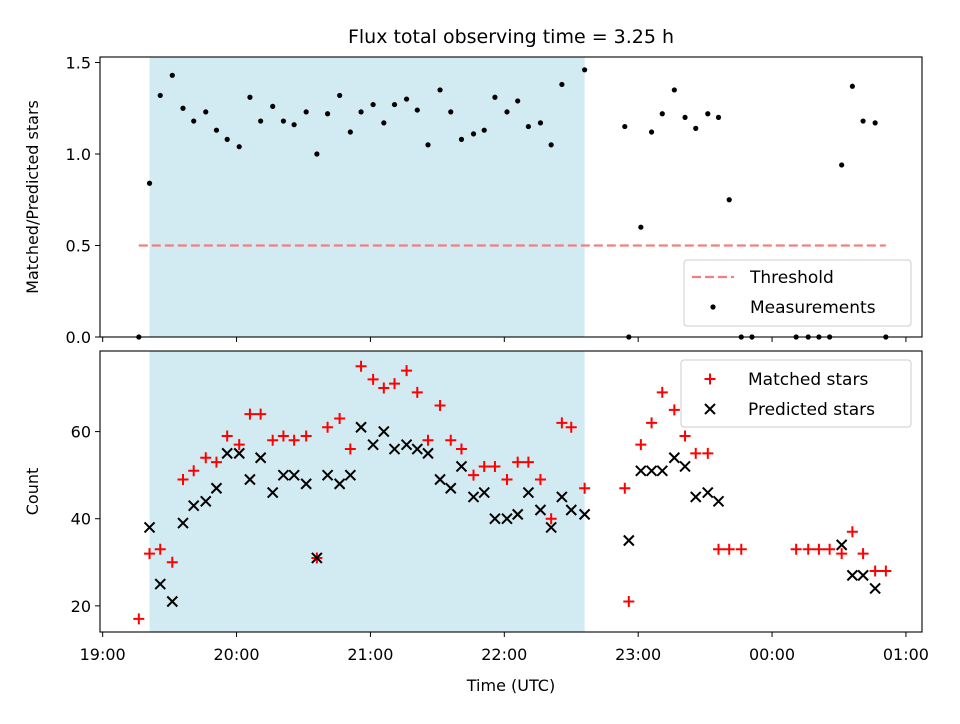  Describe the element at coordinates (638, 654) in the screenshot. I see `x-tick-label: 23:00` at that location.